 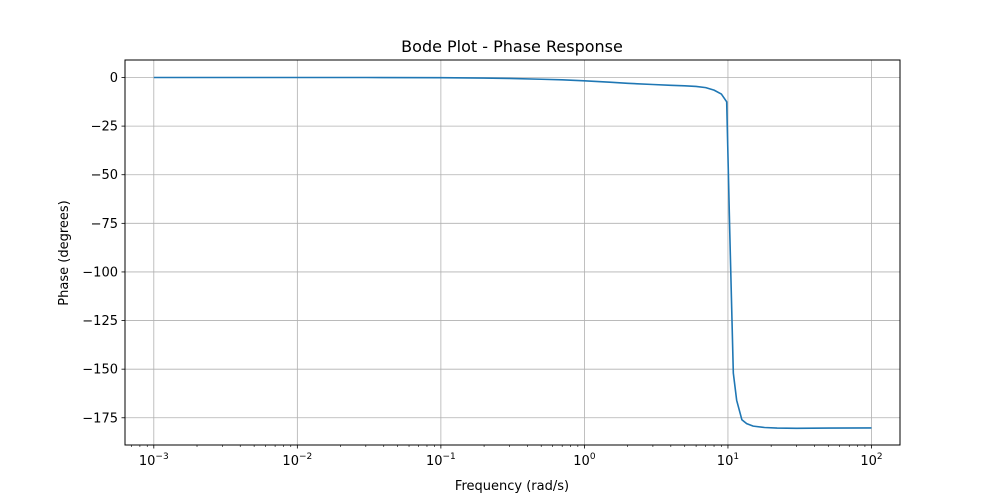 I want to click on y-tick-label: −25, so click(x=104, y=127).